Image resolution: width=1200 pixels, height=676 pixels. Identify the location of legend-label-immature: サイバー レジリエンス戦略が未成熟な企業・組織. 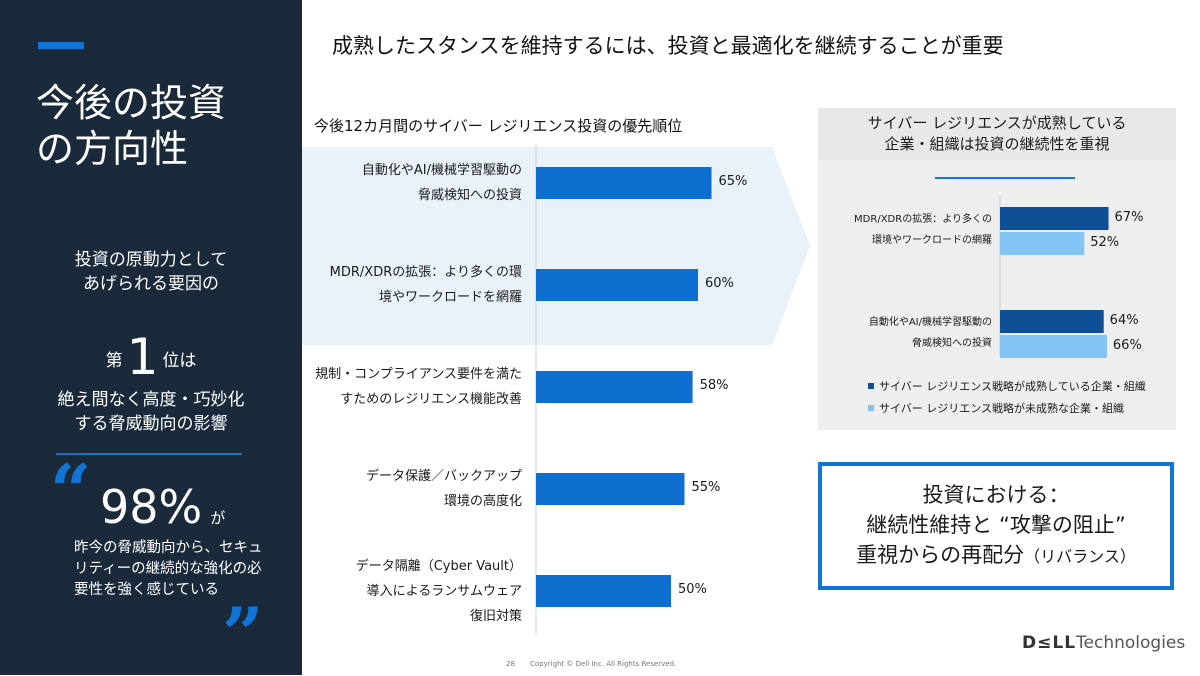
(1002, 408).